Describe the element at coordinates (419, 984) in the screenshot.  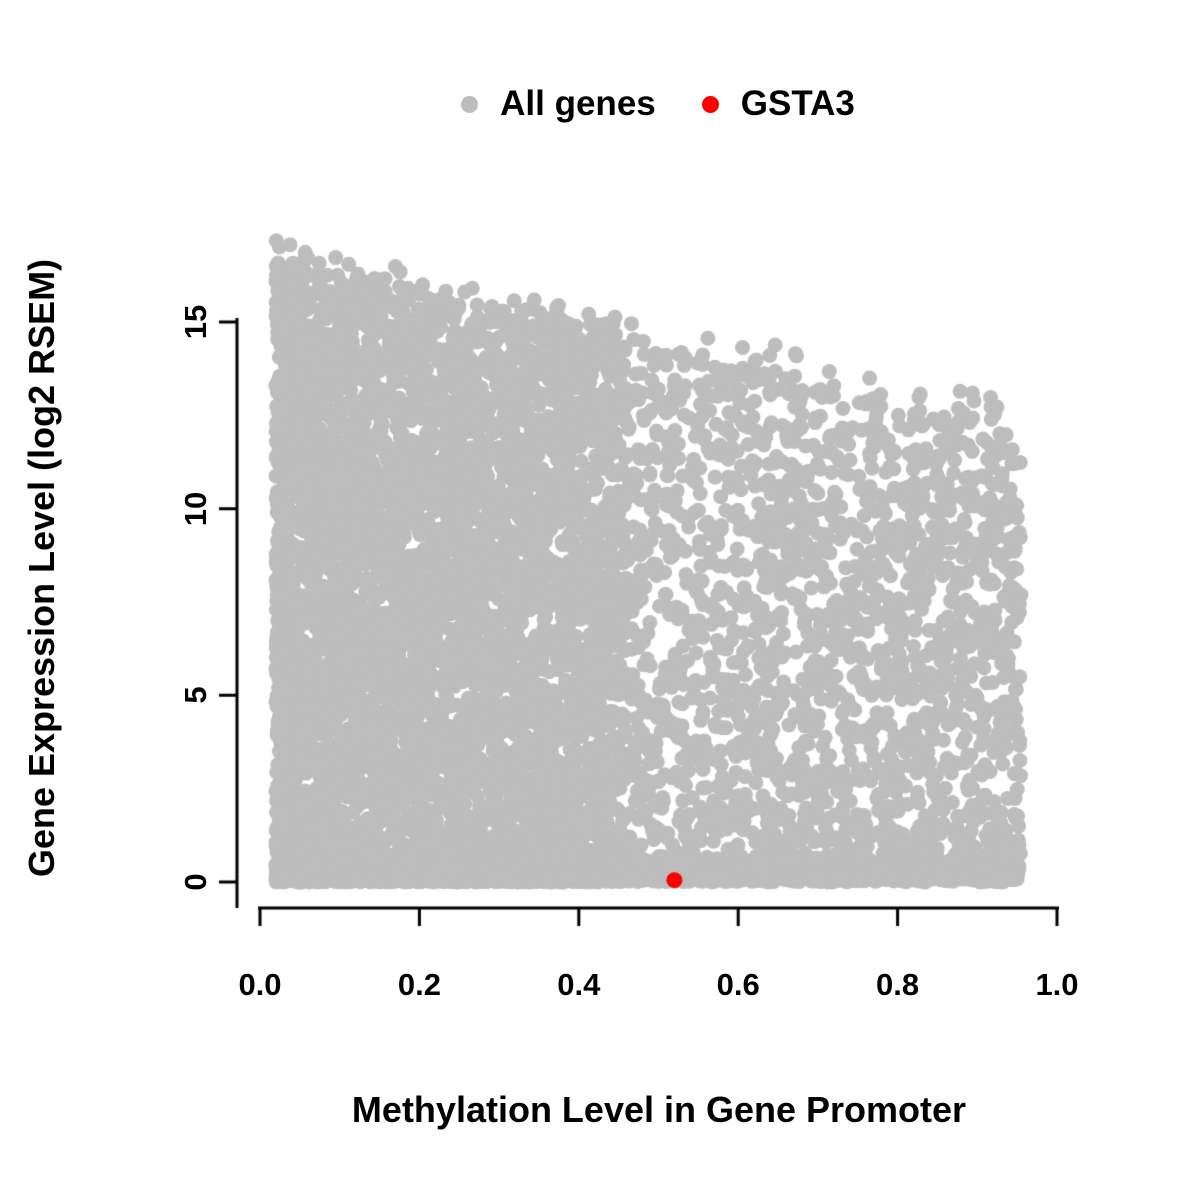
I see `x-tick-label: 0.2` at that location.